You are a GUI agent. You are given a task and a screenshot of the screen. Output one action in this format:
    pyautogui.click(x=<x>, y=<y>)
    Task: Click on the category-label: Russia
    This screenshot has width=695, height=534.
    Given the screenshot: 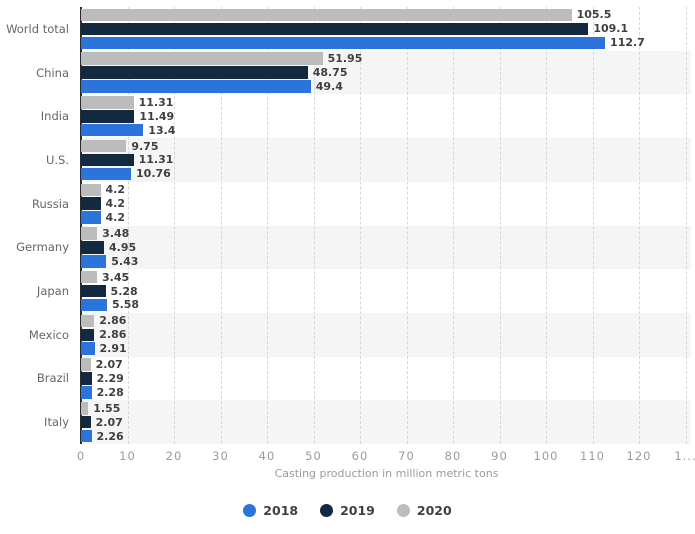 What is the action you would take?
    pyautogui.click(x=50, y=203)
    